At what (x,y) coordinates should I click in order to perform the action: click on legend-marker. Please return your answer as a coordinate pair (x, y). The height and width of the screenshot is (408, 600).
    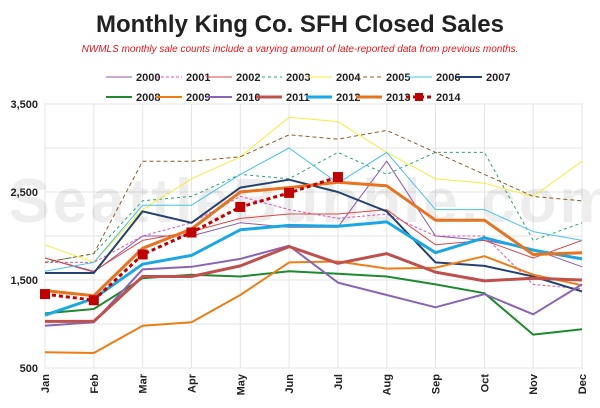
    Looking at the image, I should click on (419, 97).